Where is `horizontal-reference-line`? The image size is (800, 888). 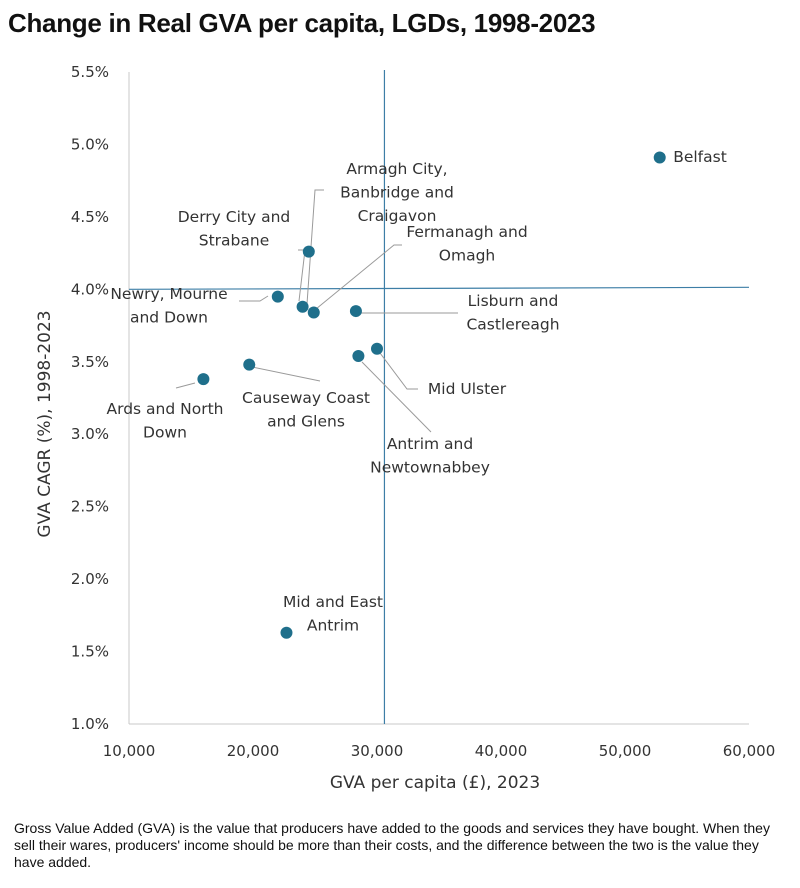 horizontal-reference-line is located at coordinates (439, 288).